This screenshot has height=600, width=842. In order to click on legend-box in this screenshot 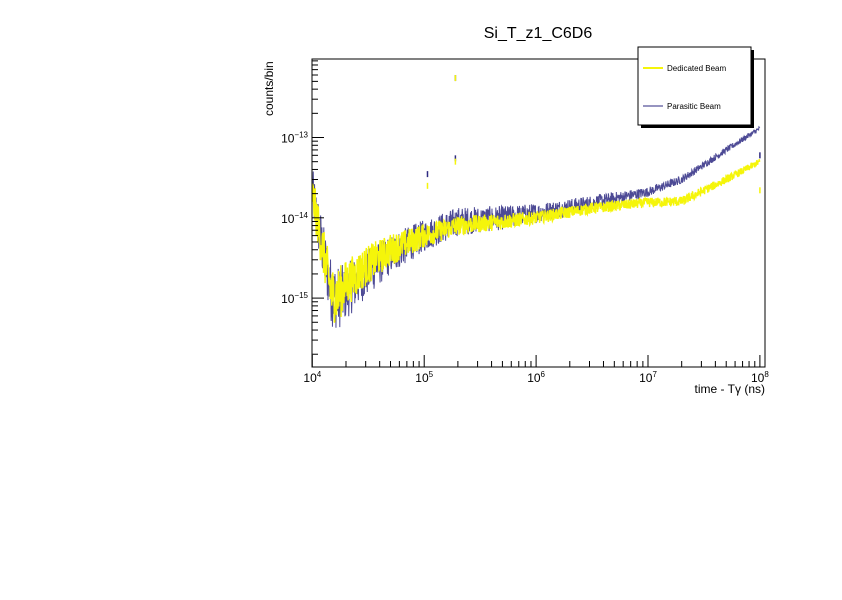, I will do `click(694, 86)`.